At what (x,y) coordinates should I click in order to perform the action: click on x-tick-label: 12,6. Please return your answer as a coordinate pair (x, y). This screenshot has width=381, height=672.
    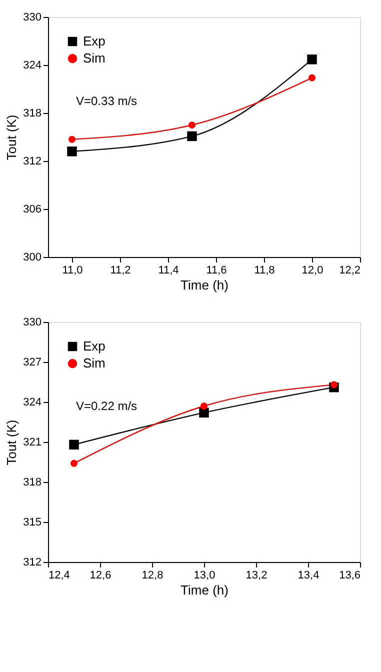
    Looking at the image, I should click on (101, 576).